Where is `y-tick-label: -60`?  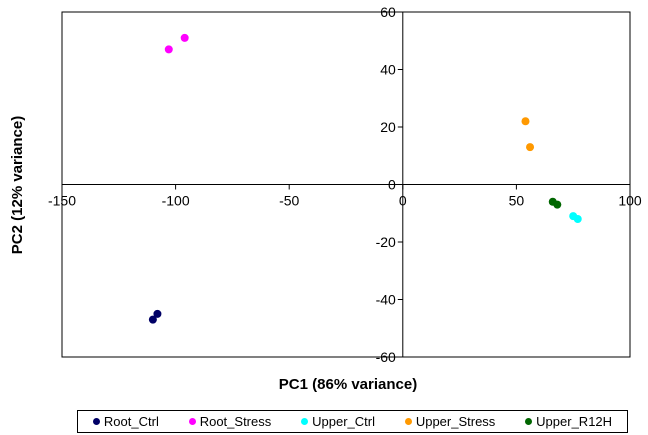 y-tick-label: -60 is located at coordinates (386, 357).